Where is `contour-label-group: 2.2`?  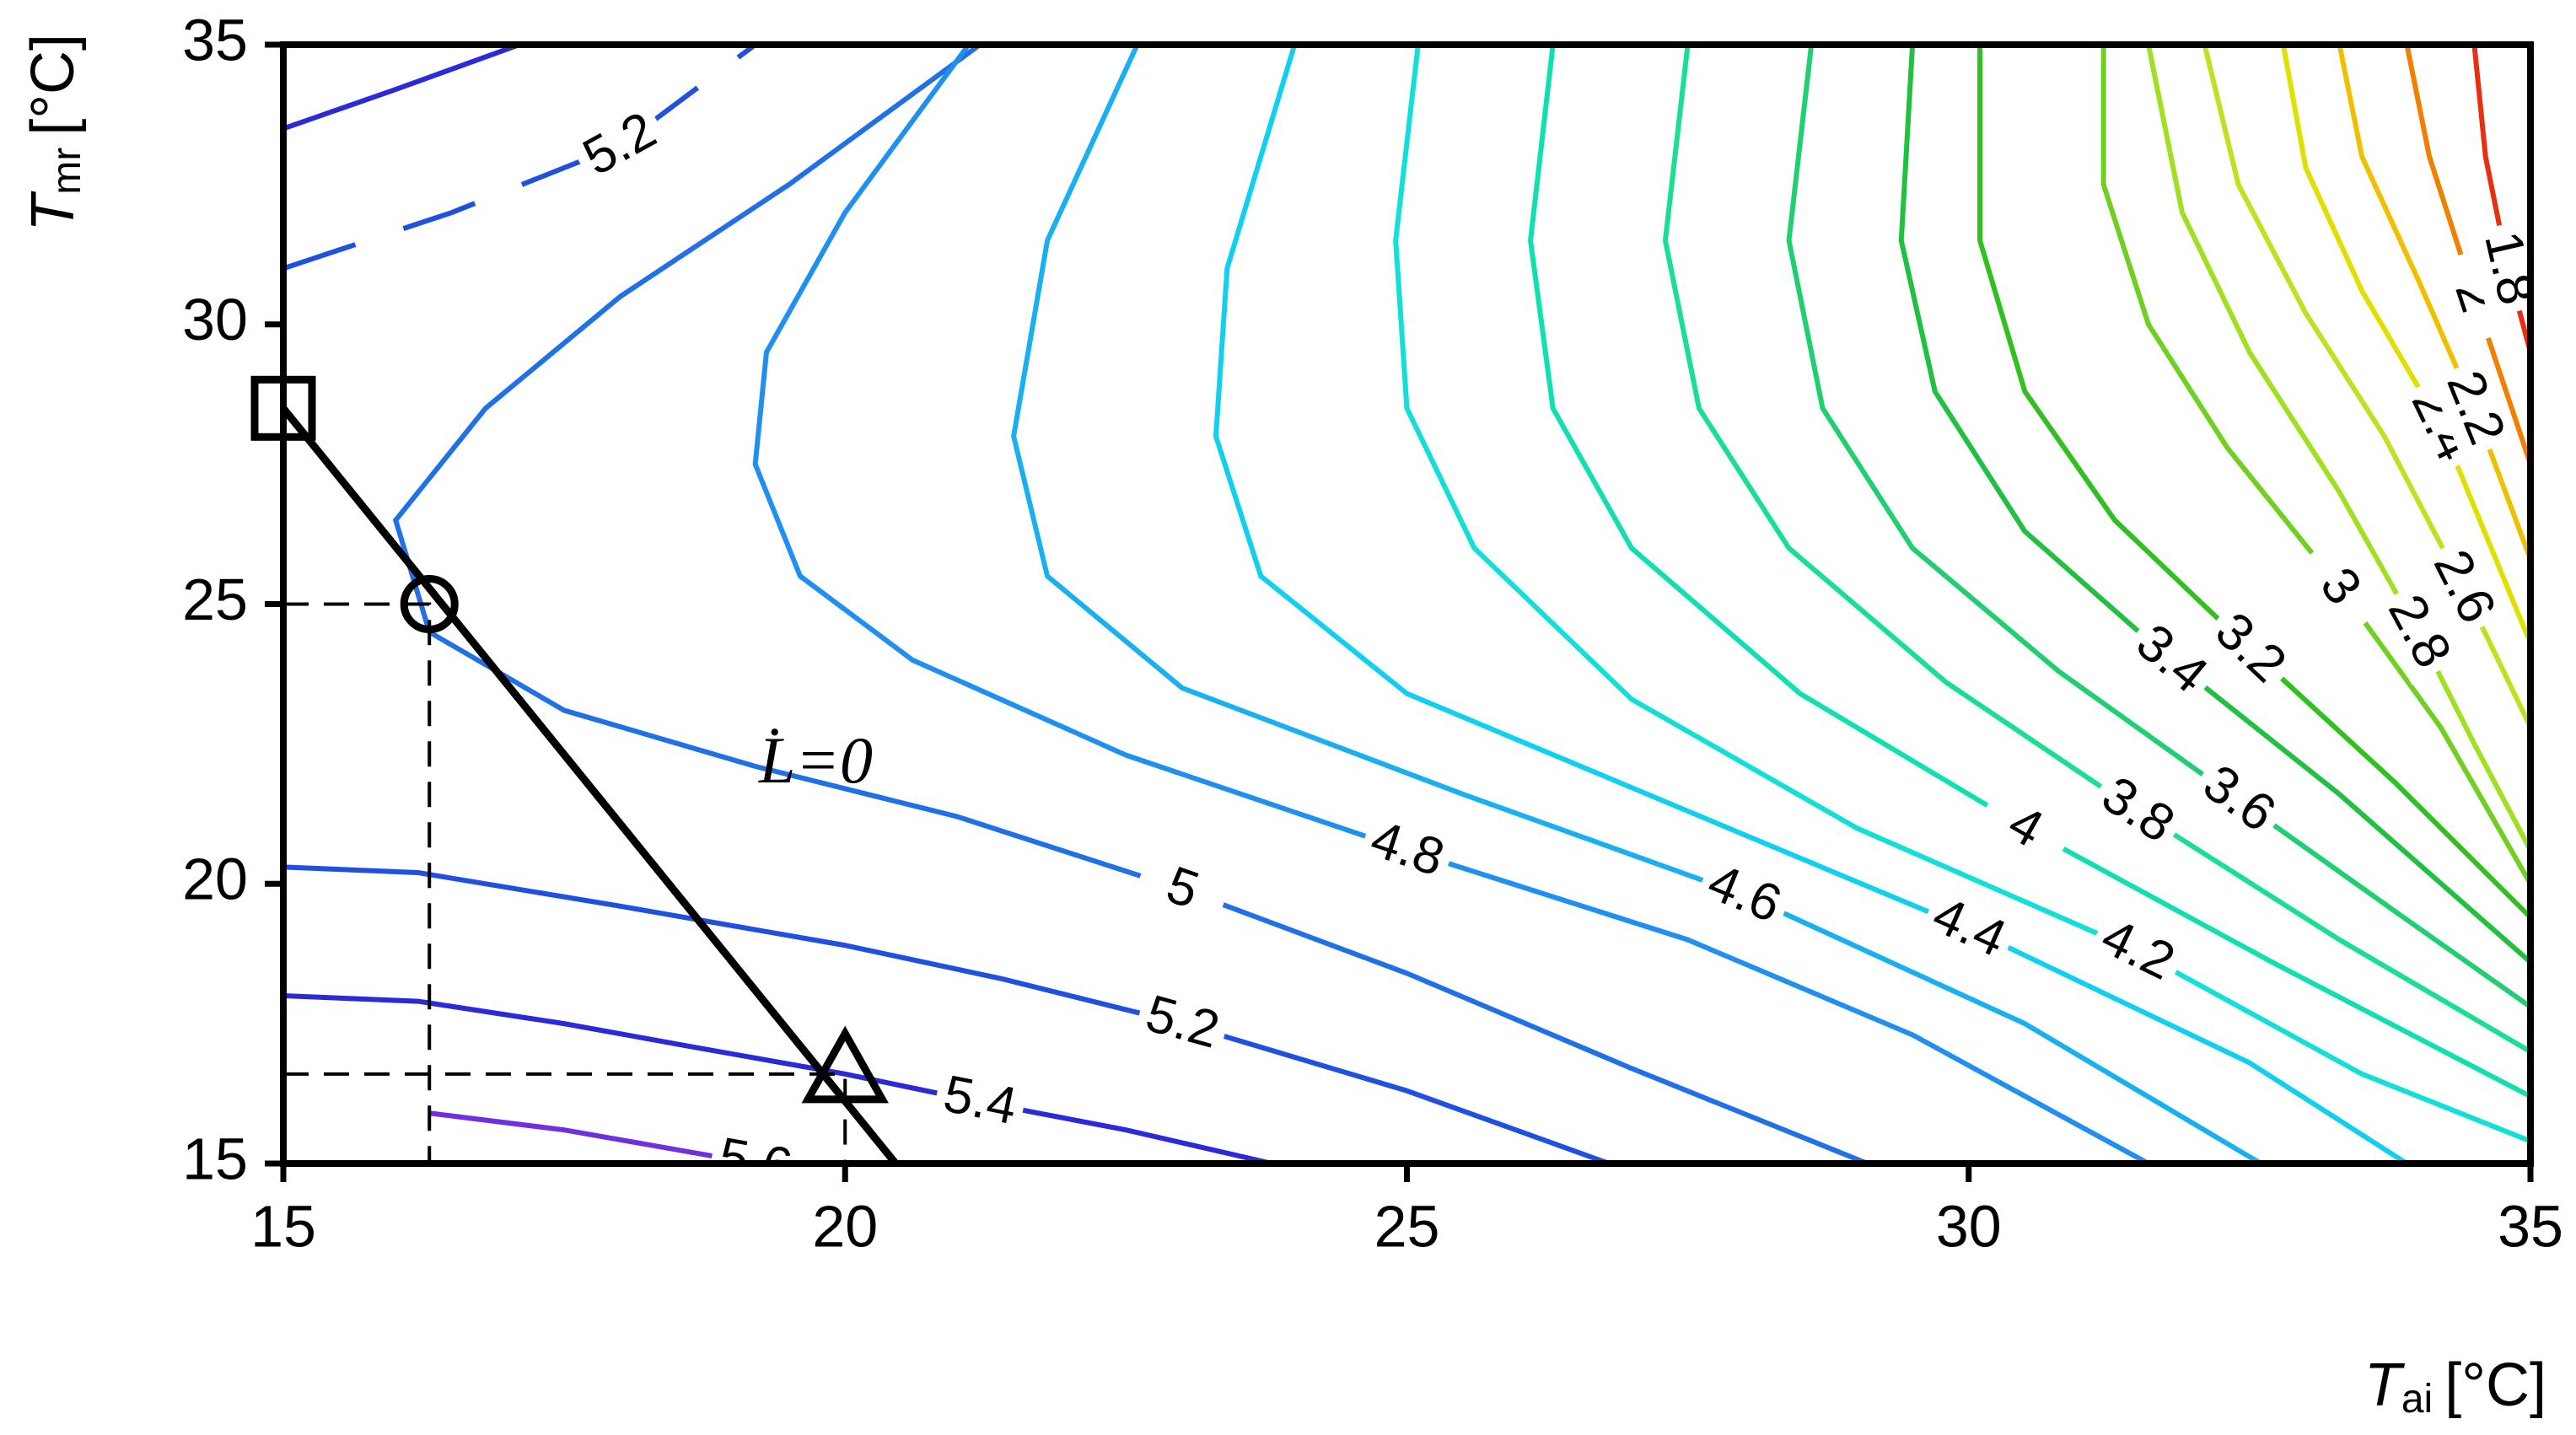
contour-label-group: 2.2 is located at coordinates (2474, 408).